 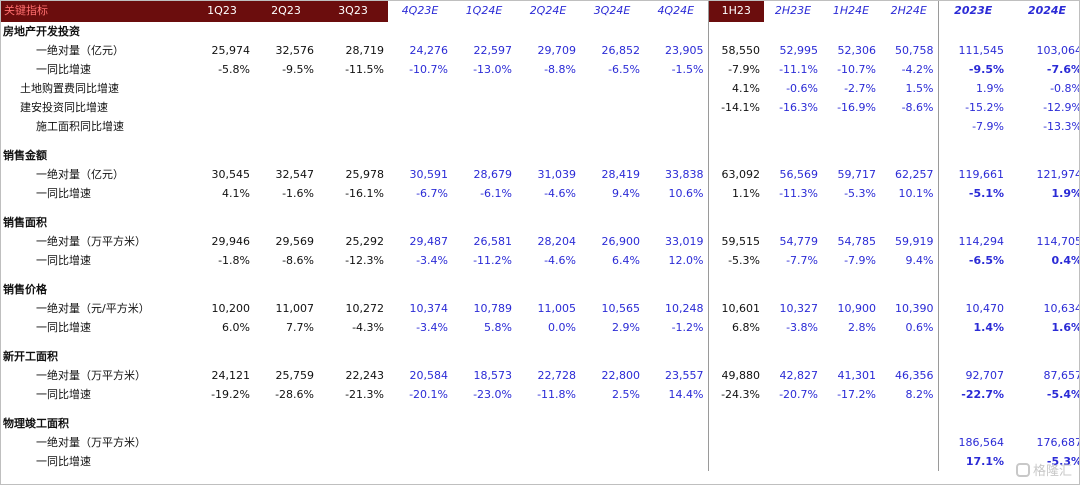 What do you see at coordinates (909, 241) in the screenshot?
I see `table-cell: 59,919` at bounding box center [909, 241].